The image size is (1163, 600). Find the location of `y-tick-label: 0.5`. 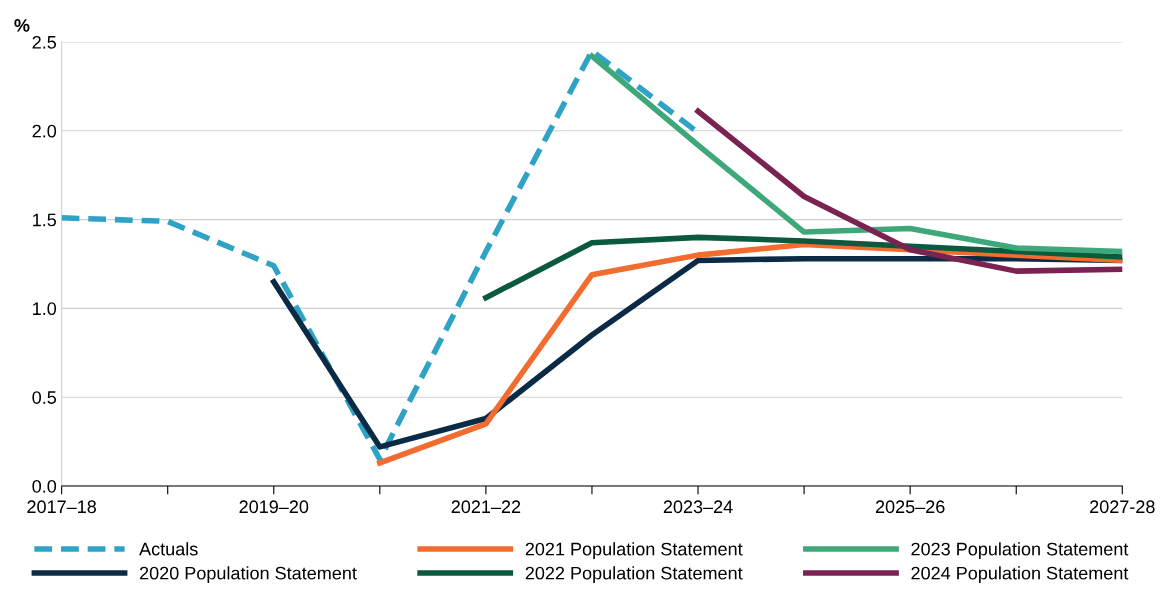

y-tick-label: 0.5 is located at coordinates (44, 397).